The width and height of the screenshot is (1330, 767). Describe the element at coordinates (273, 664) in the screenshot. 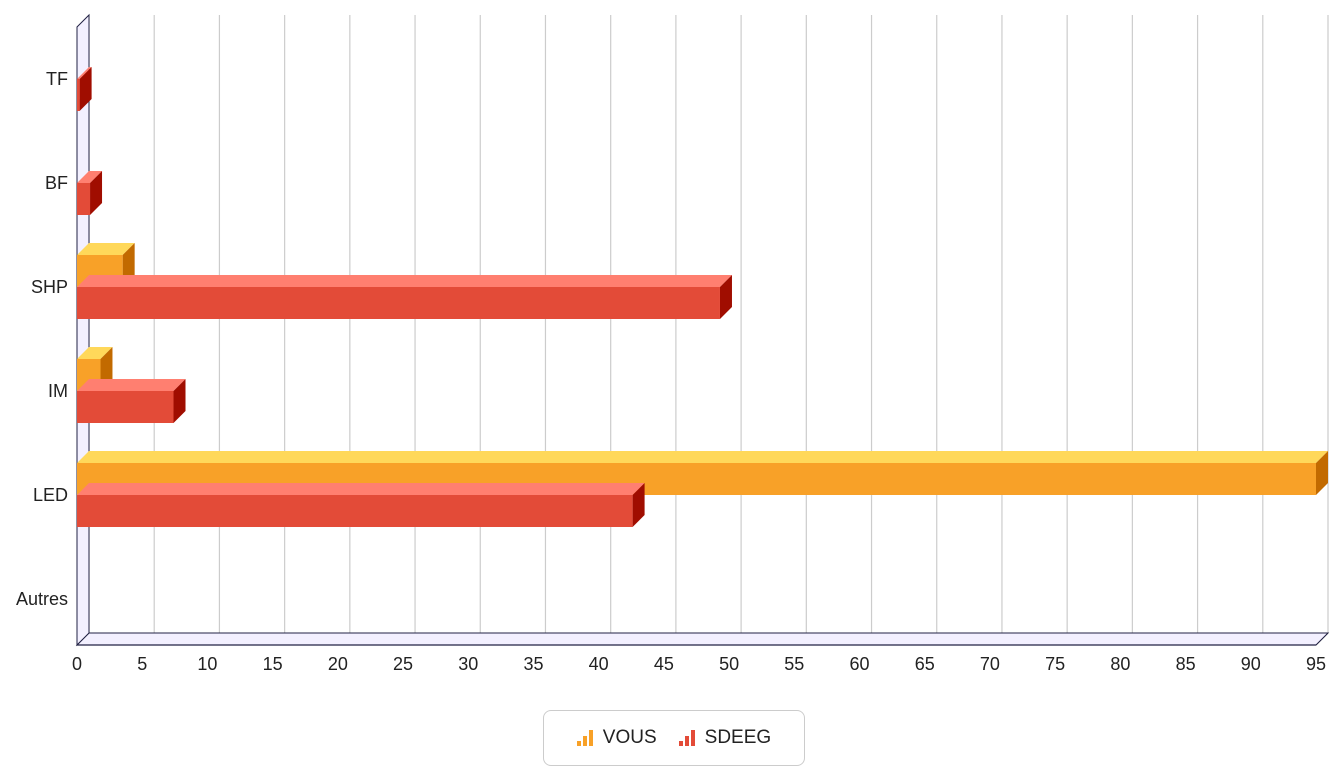

I see `x-tick-label: 15` at that location.